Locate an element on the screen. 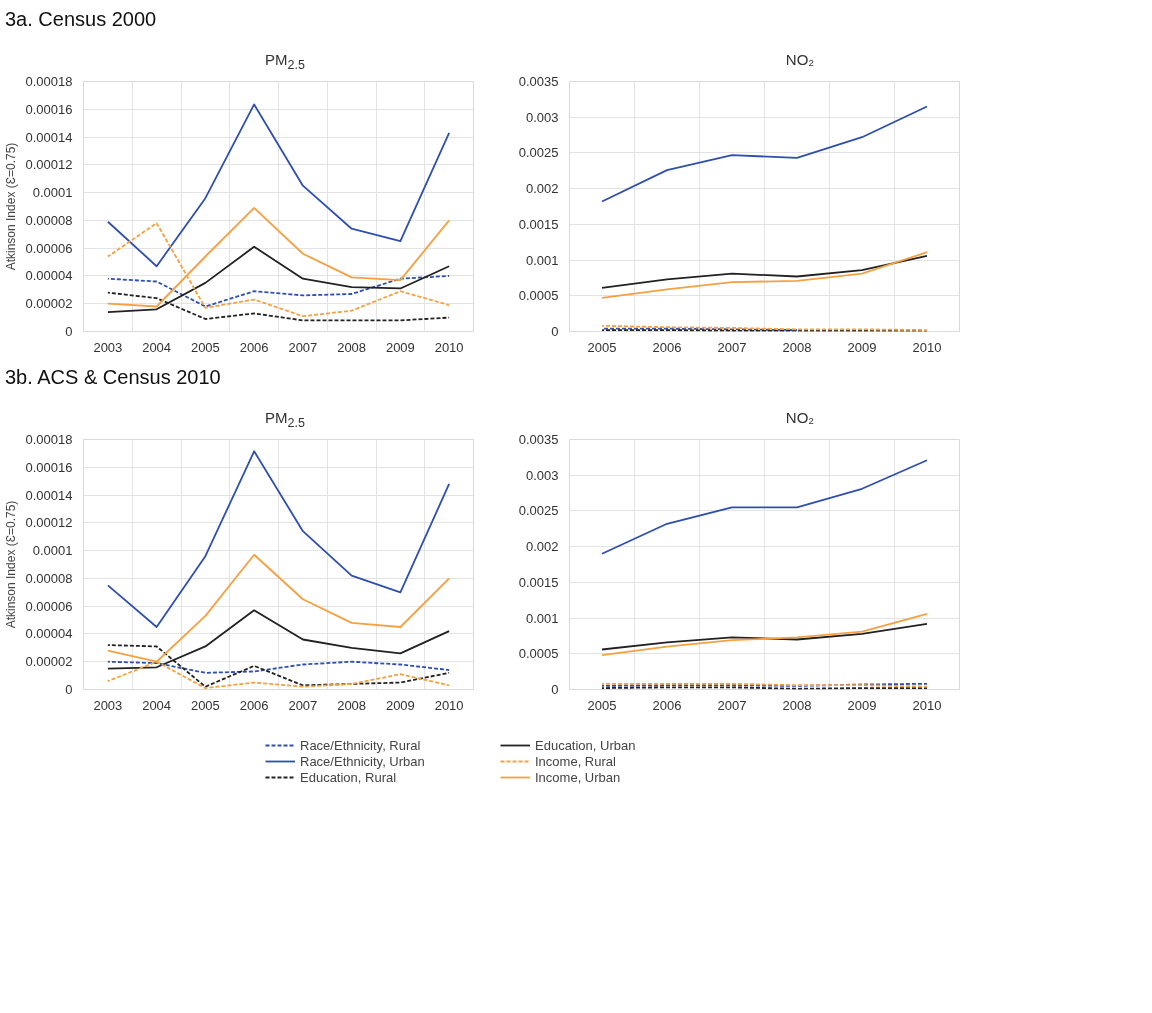  chart-subtitle: 3a. Census 2000 is located at coordinates (81, 19).